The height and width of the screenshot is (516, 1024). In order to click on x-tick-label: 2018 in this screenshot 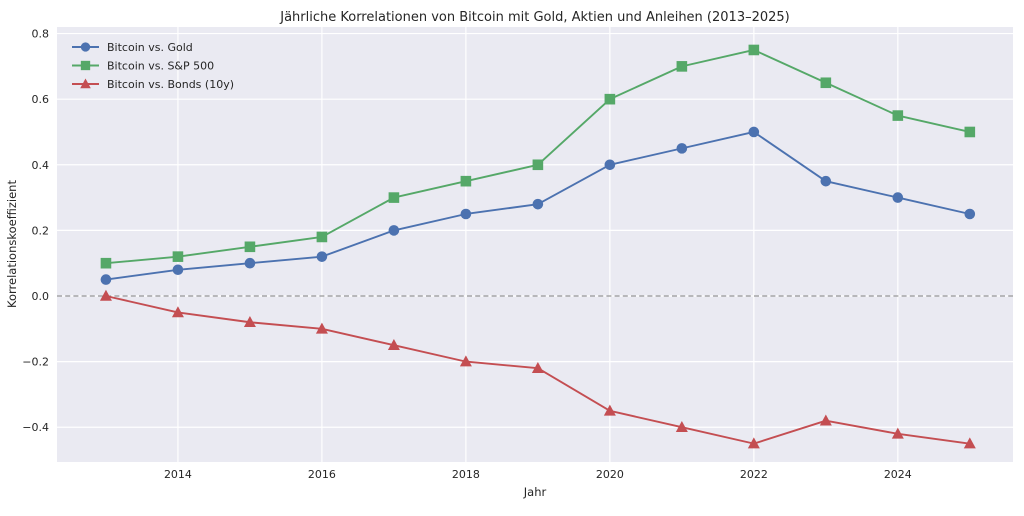, I will do `click(466, 474)`.